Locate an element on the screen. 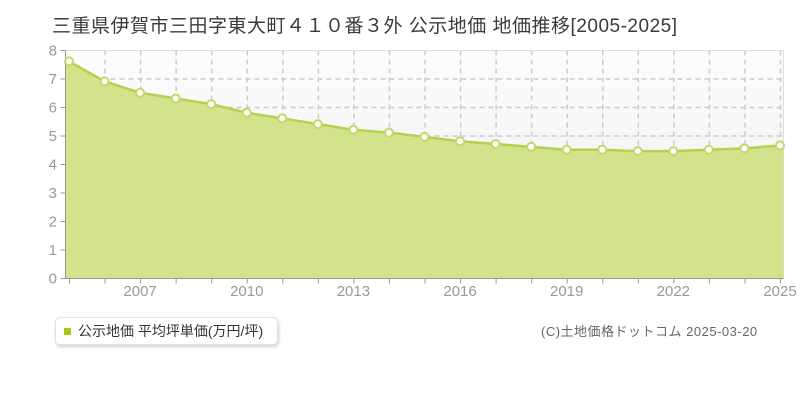 The image size is (800, 400). svg-text: 3 is located at coordinates (53, 193).